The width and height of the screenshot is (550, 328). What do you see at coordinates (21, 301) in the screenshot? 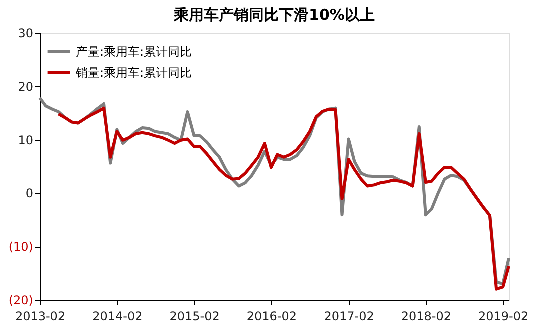
I see `y-tick-label: (20)` at bounding box center [21, 301].